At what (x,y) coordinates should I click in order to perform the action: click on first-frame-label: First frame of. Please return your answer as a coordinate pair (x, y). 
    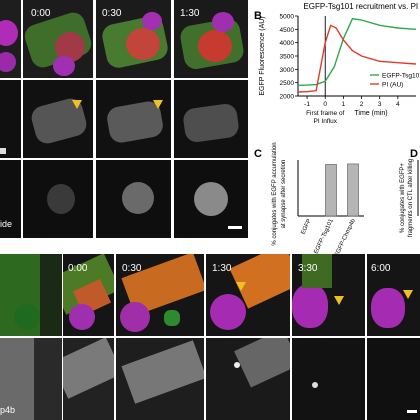
    Looking at the image, I should click on (325, 113).